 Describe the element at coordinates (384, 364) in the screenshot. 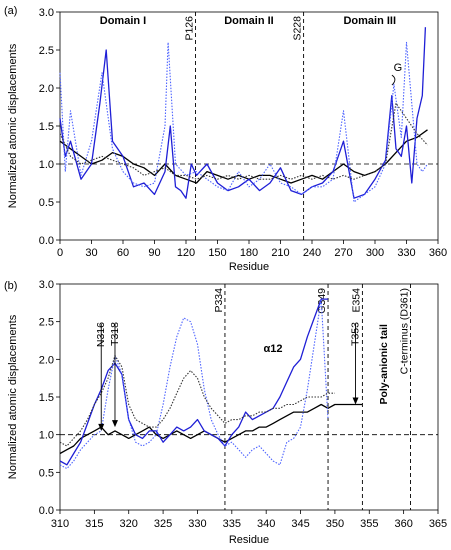

I see `annotation-label: Poly-anionic tail` at that location.